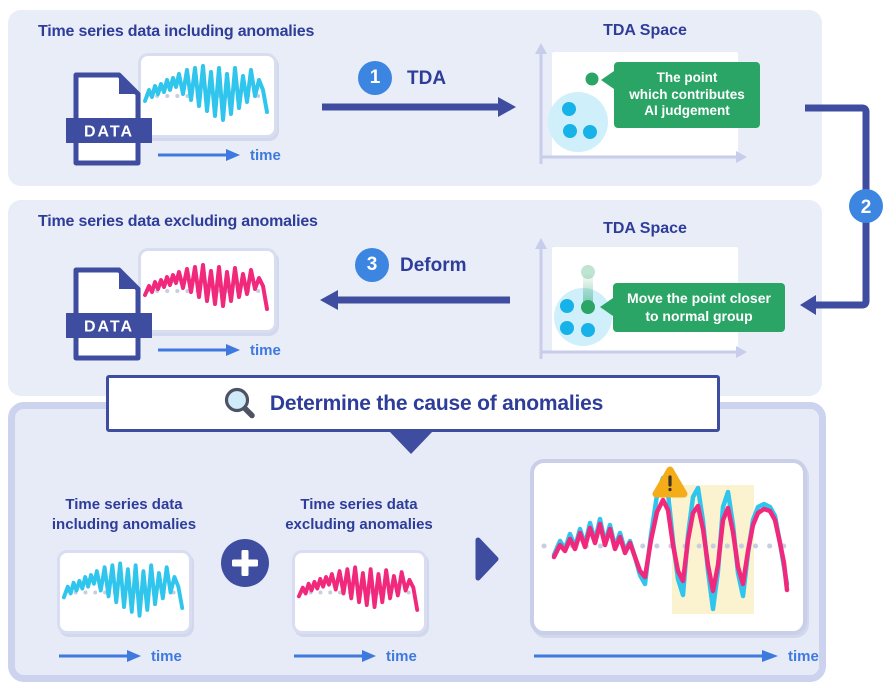 The width and height of the screenshot is (886, 694). What do you see at coordinates (176, 31) in the screenshot?
I see `panel1-title: Time series data including anomalies` at bounding box center [176, 31].